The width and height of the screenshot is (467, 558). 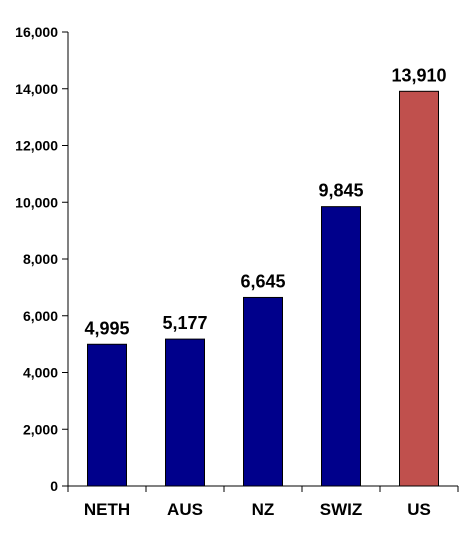 What do you see at coordinates (185, 412) in the screenshot?
I see `bar-aus` at bounding box center [185, 412].